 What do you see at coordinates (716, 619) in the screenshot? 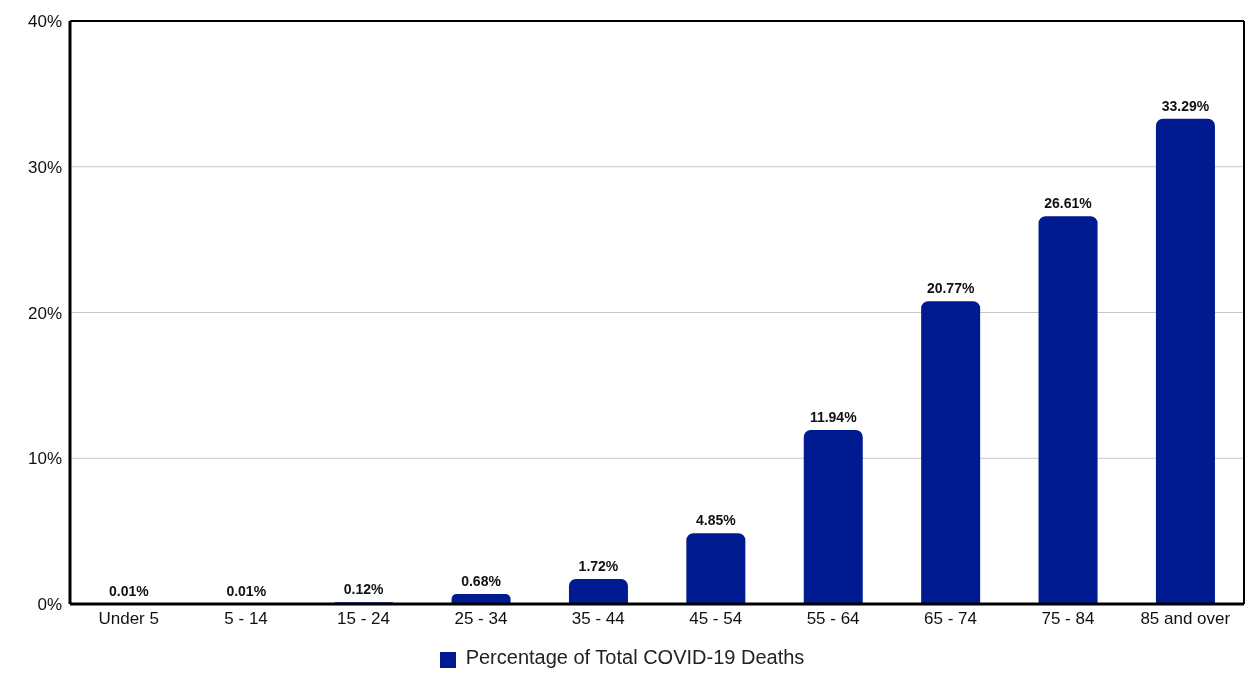
I see `x-tick-label: 45 - 54` at bounding box center [716, 619].